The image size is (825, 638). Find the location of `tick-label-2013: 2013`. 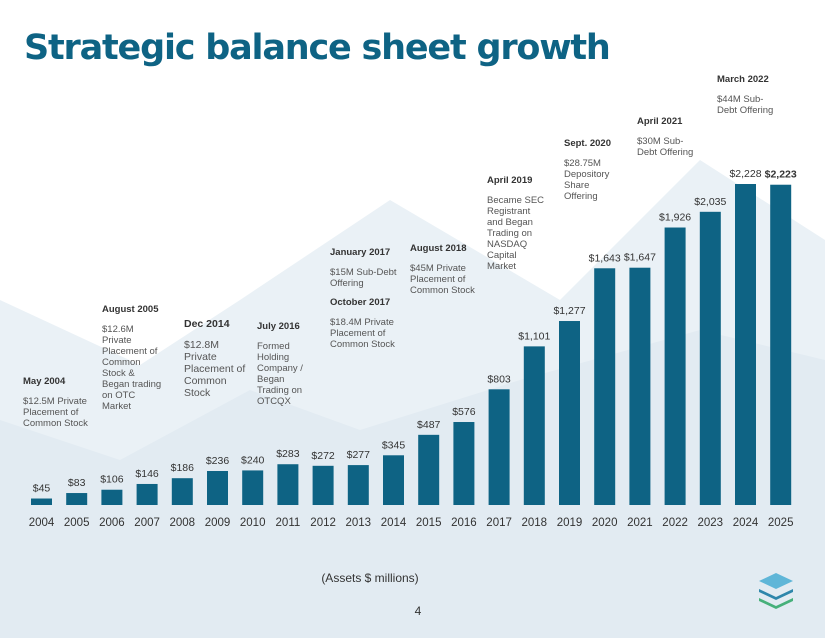

tick-label-2013: 2013 is located at coordinates (359, 523).